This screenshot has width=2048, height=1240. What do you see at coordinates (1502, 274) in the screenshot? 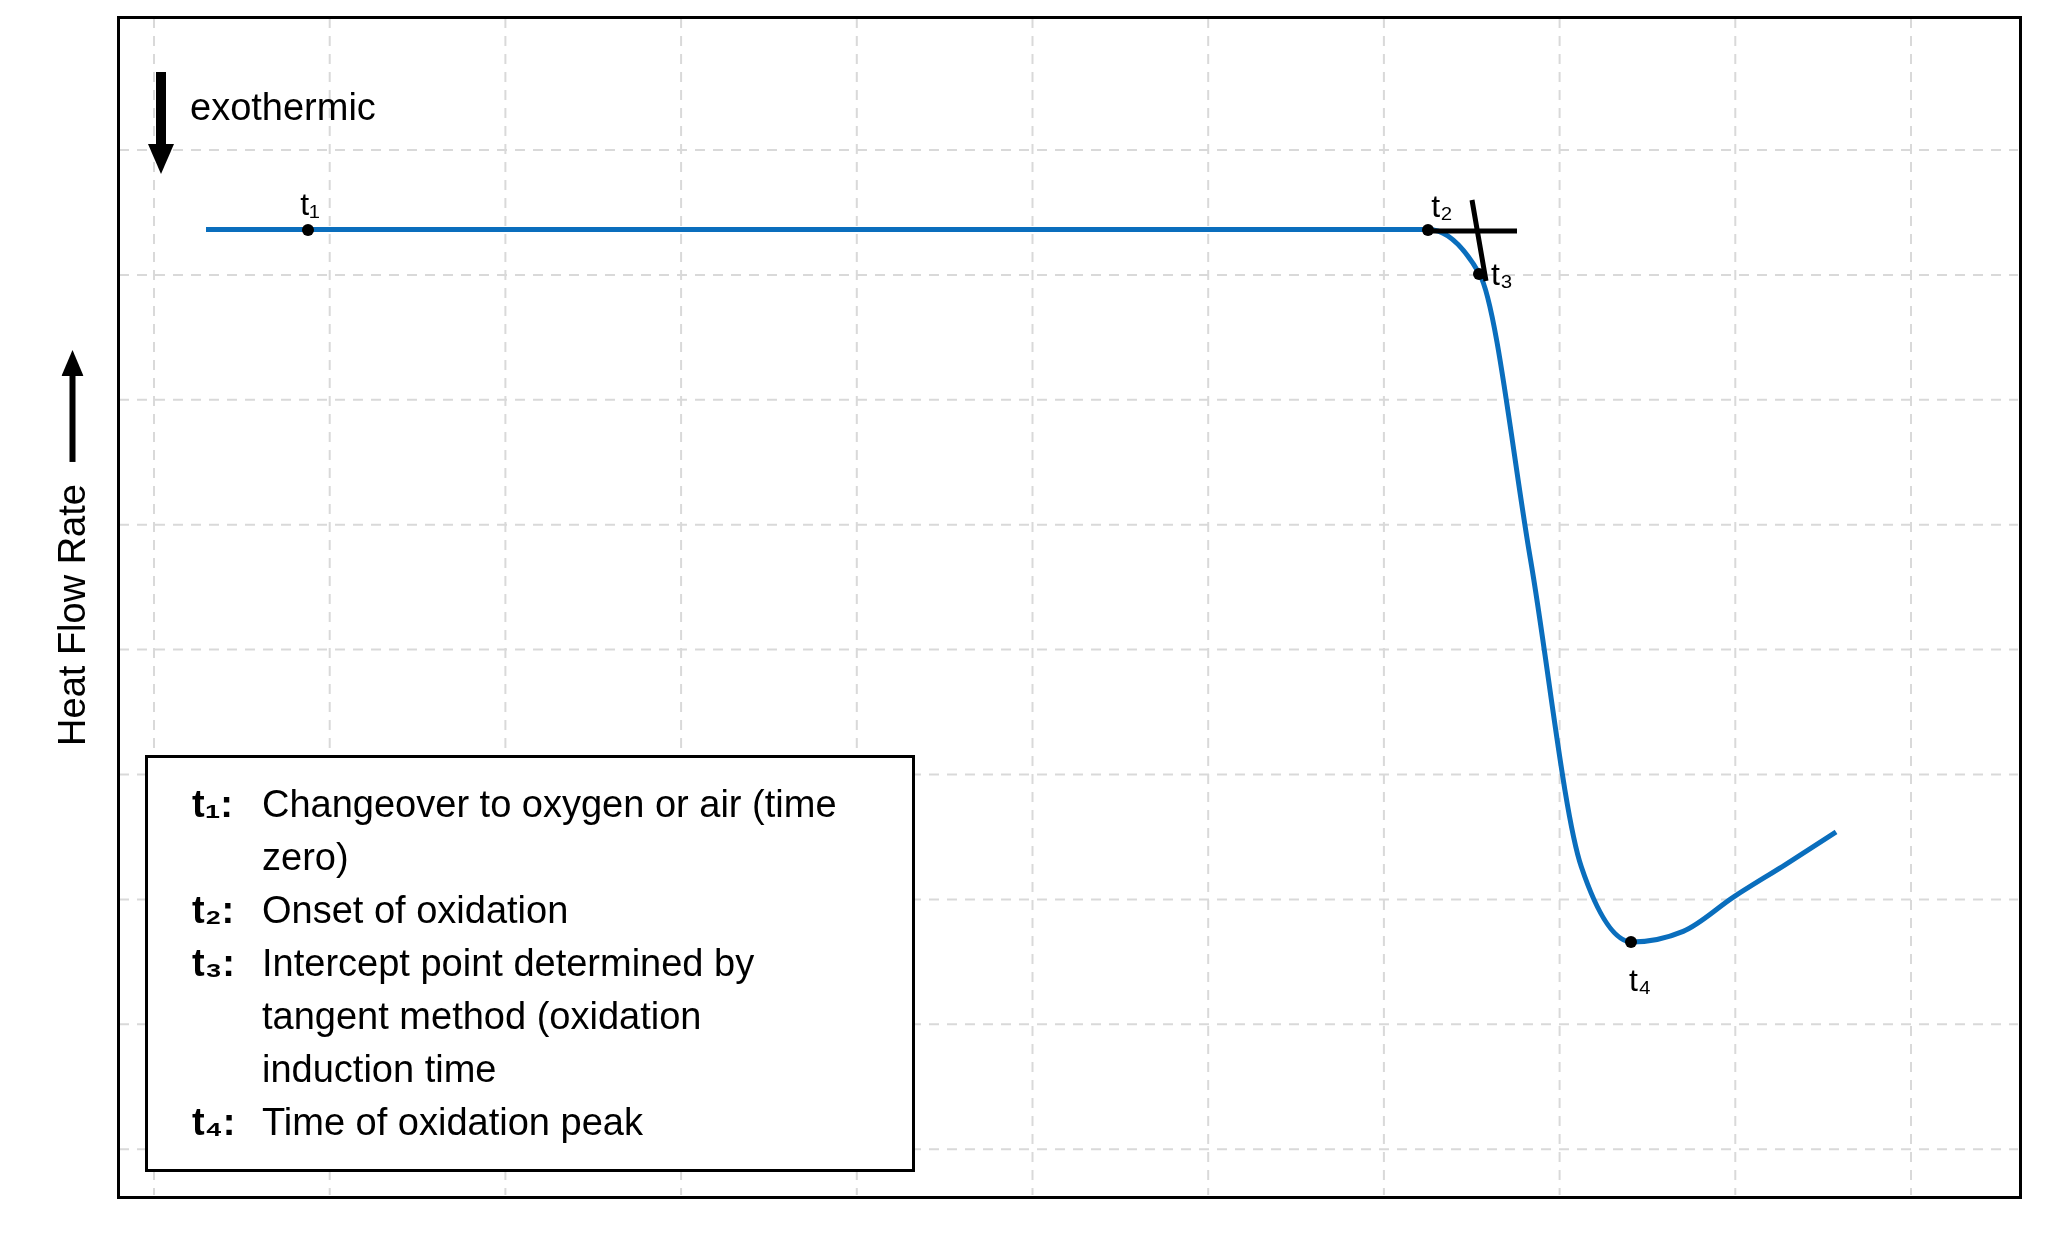
I see `annotation: t₃` at bounding box center [1502, 274].